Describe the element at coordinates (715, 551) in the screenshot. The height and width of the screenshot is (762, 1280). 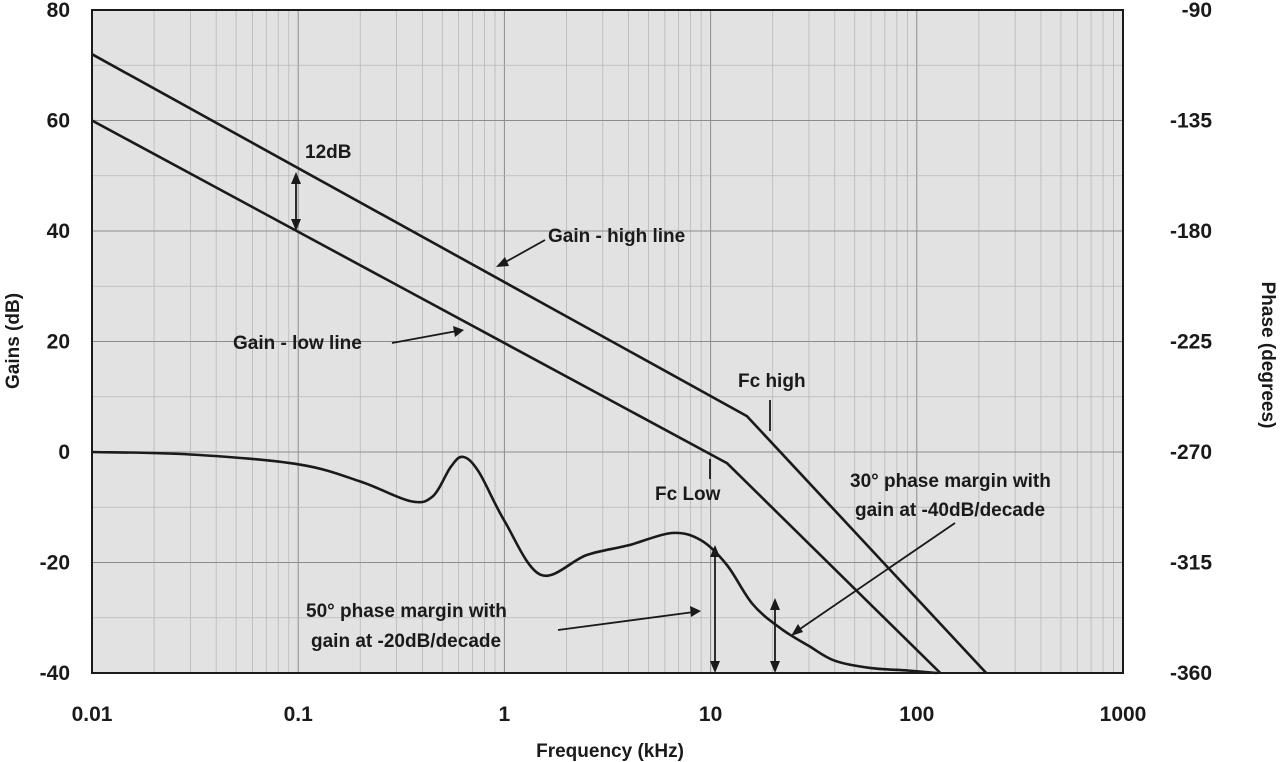
I see `arrowhead-50deg-up` at that location.